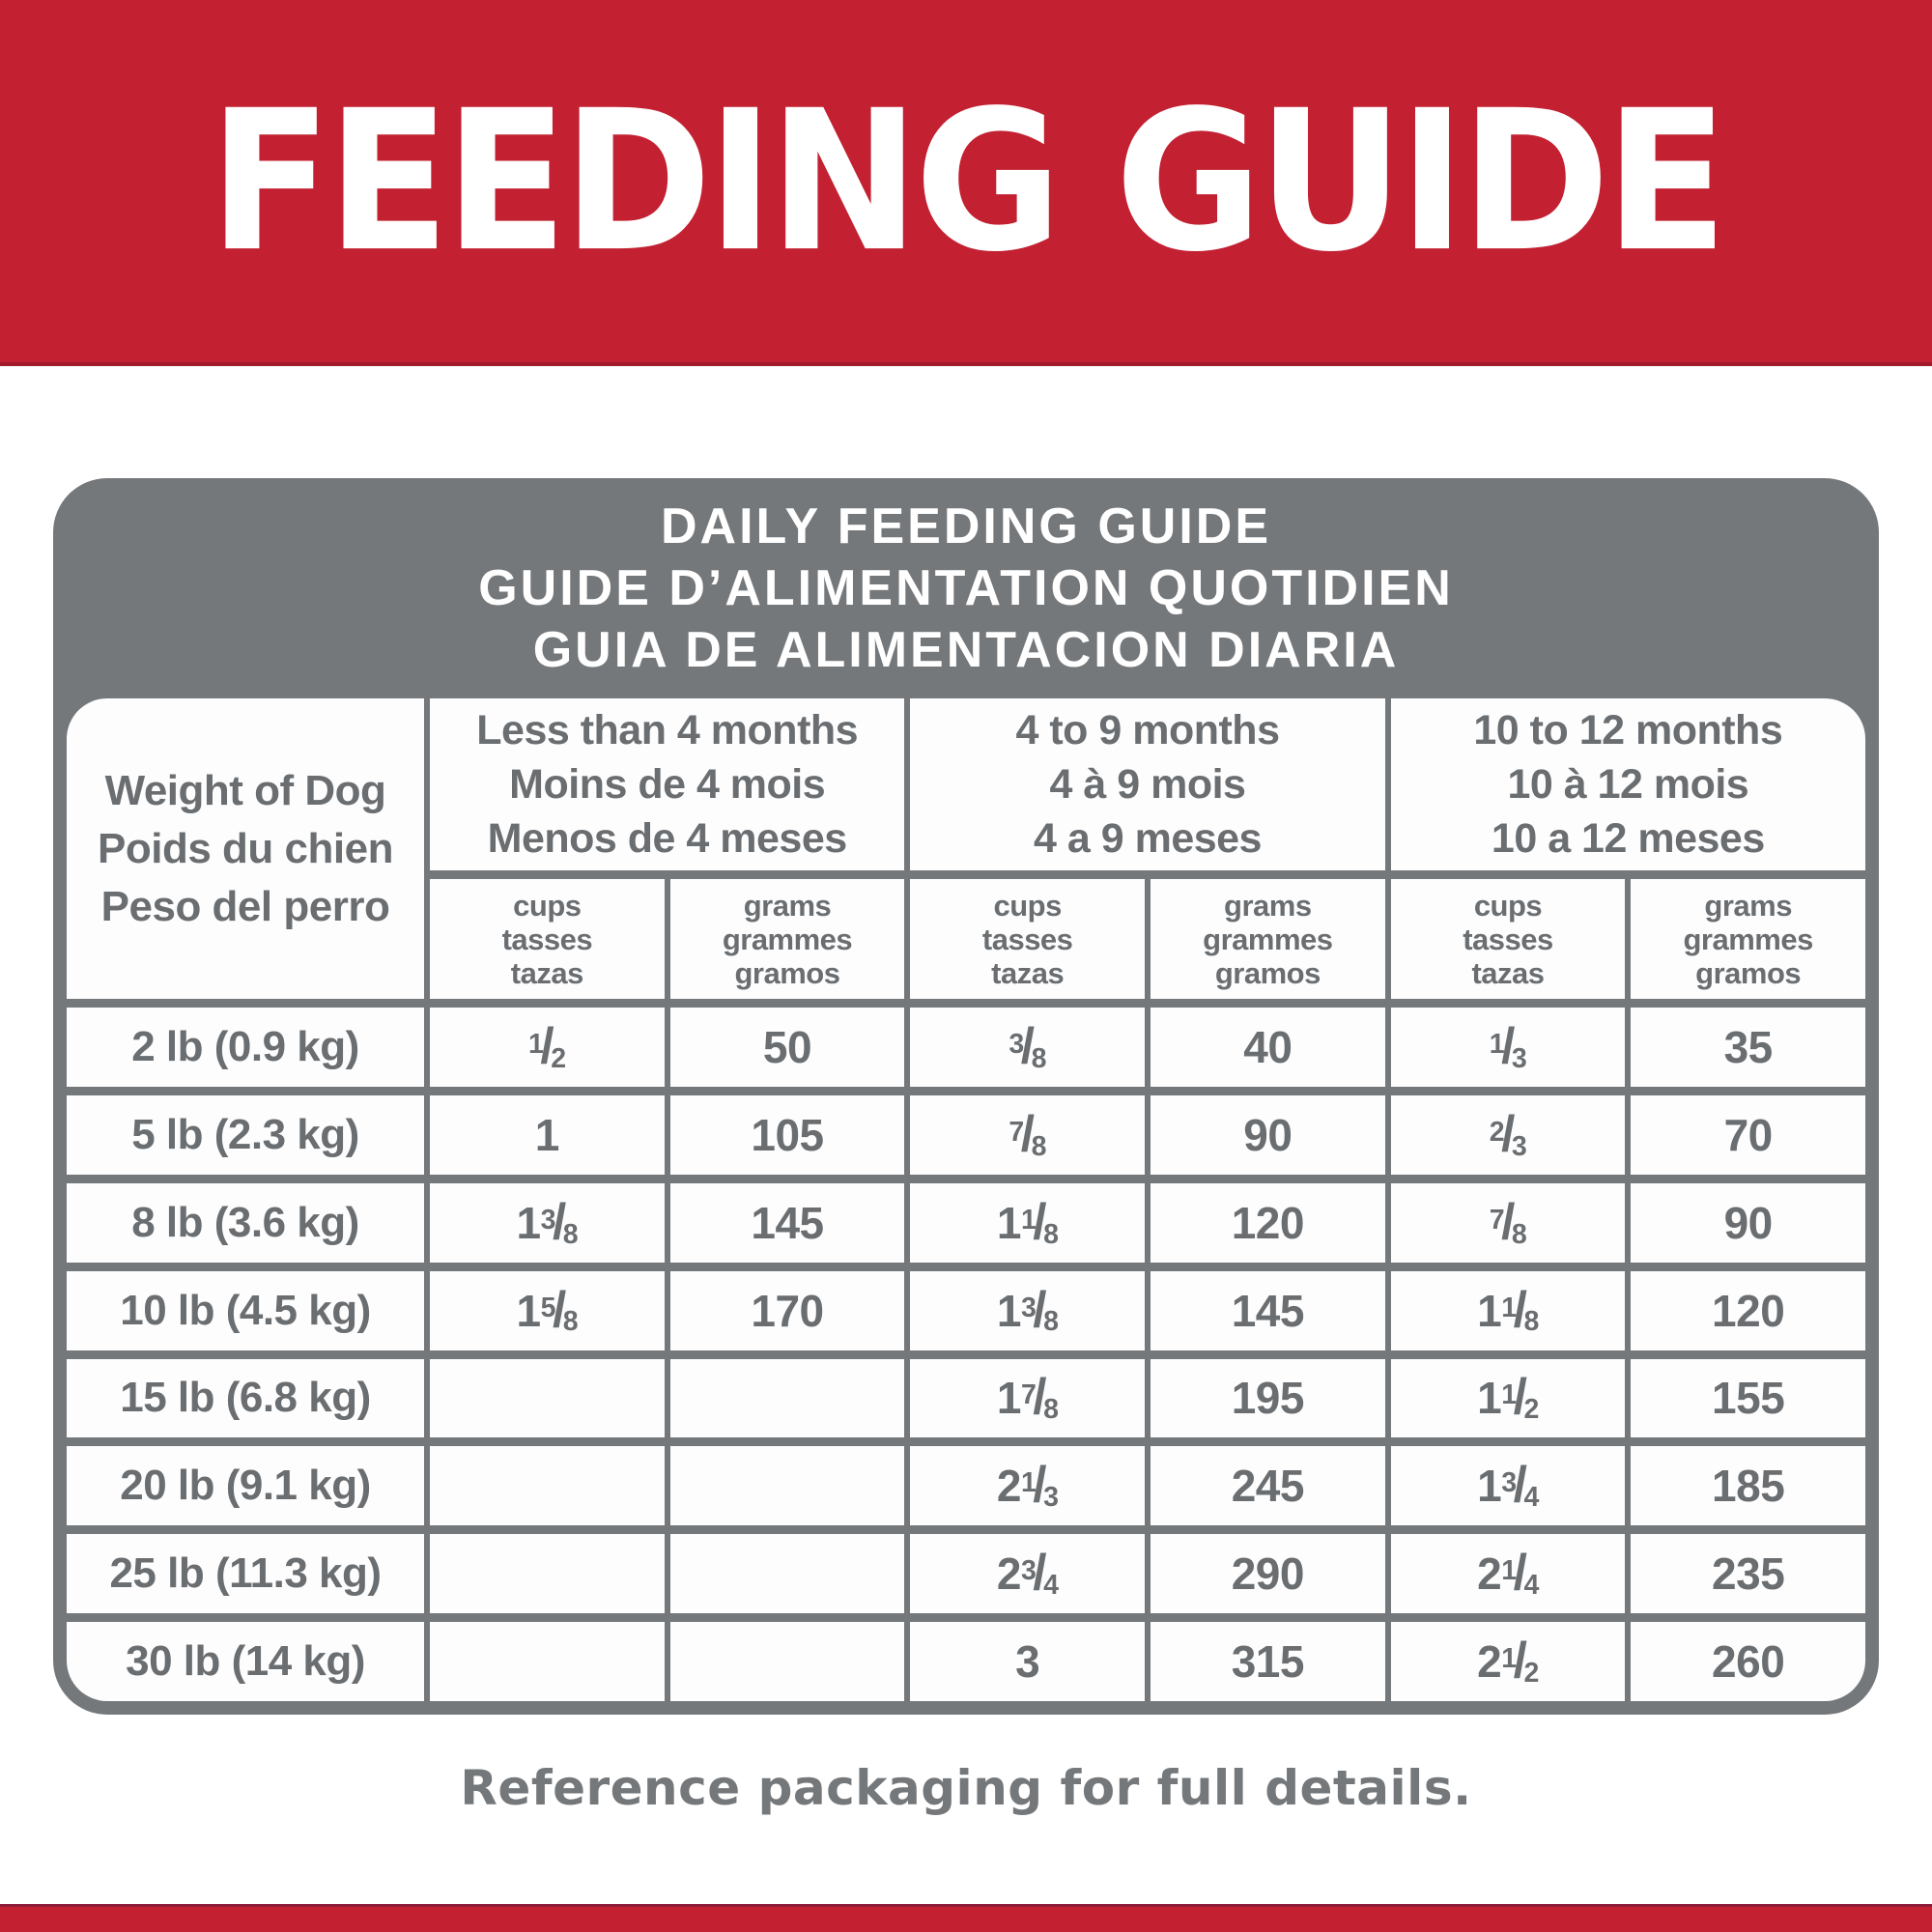 Image resolution: width=1932 pixels, height=1932 pixels. I want to click on value-cell: 2 3/4, so click(1027, 1574).